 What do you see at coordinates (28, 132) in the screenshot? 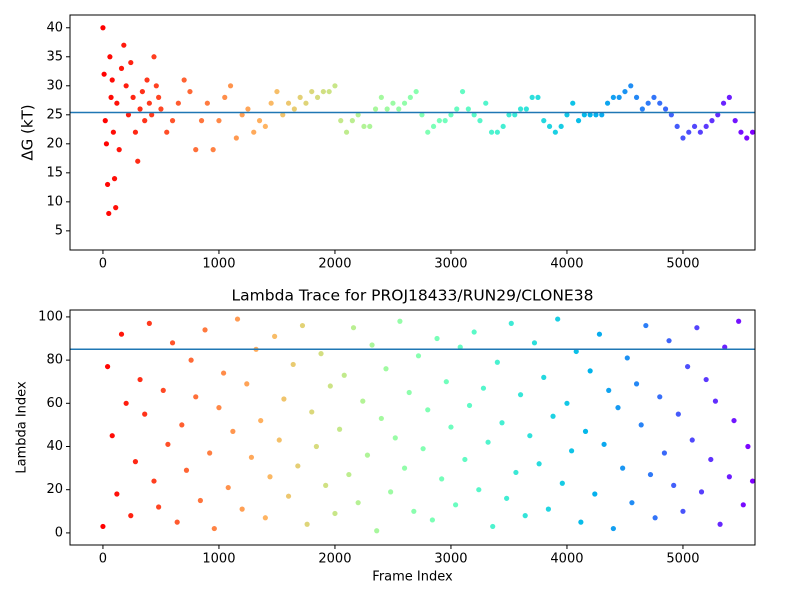
I see `y-axis-label: ΔG (kT)` at bounding box center [28, 132].